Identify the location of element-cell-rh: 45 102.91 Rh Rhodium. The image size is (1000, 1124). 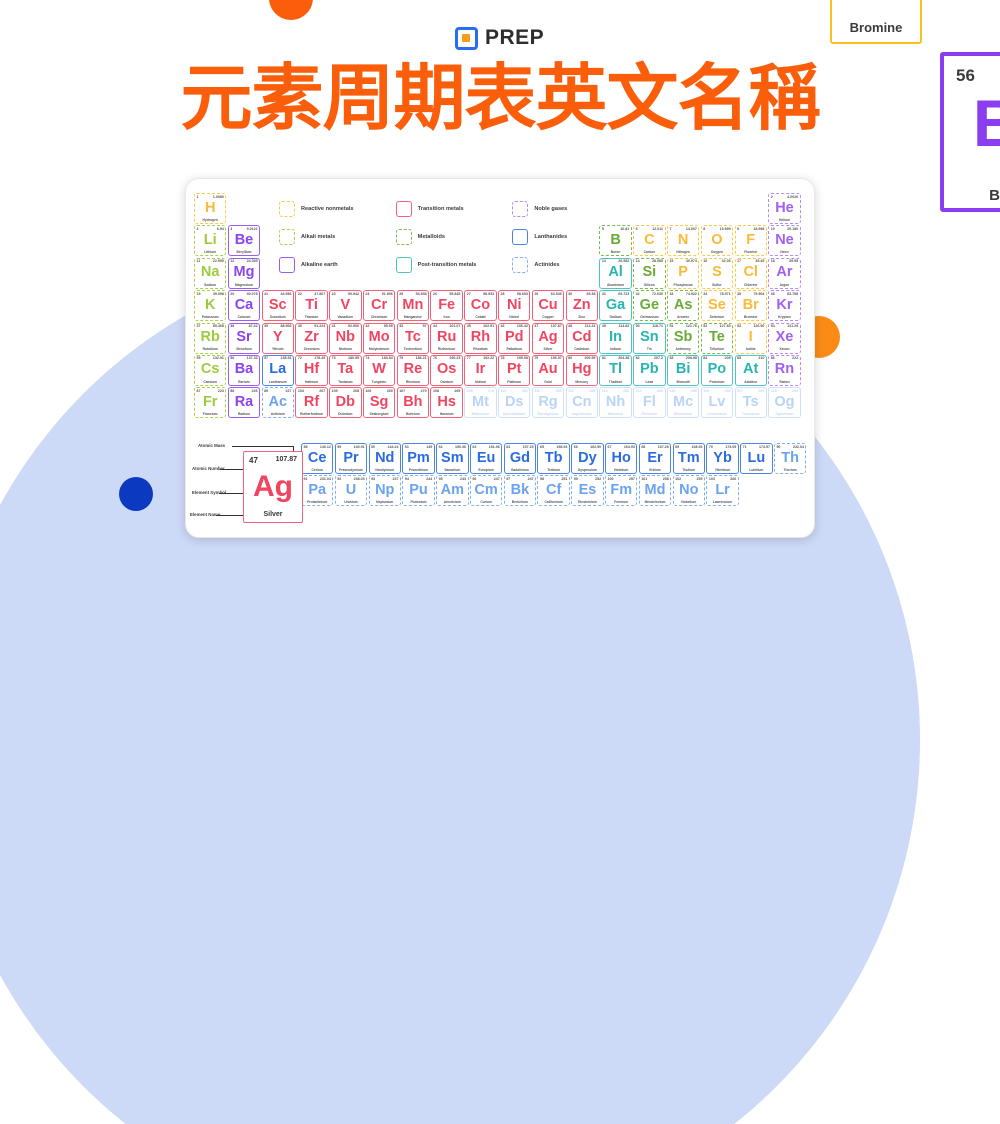
(480, 338).